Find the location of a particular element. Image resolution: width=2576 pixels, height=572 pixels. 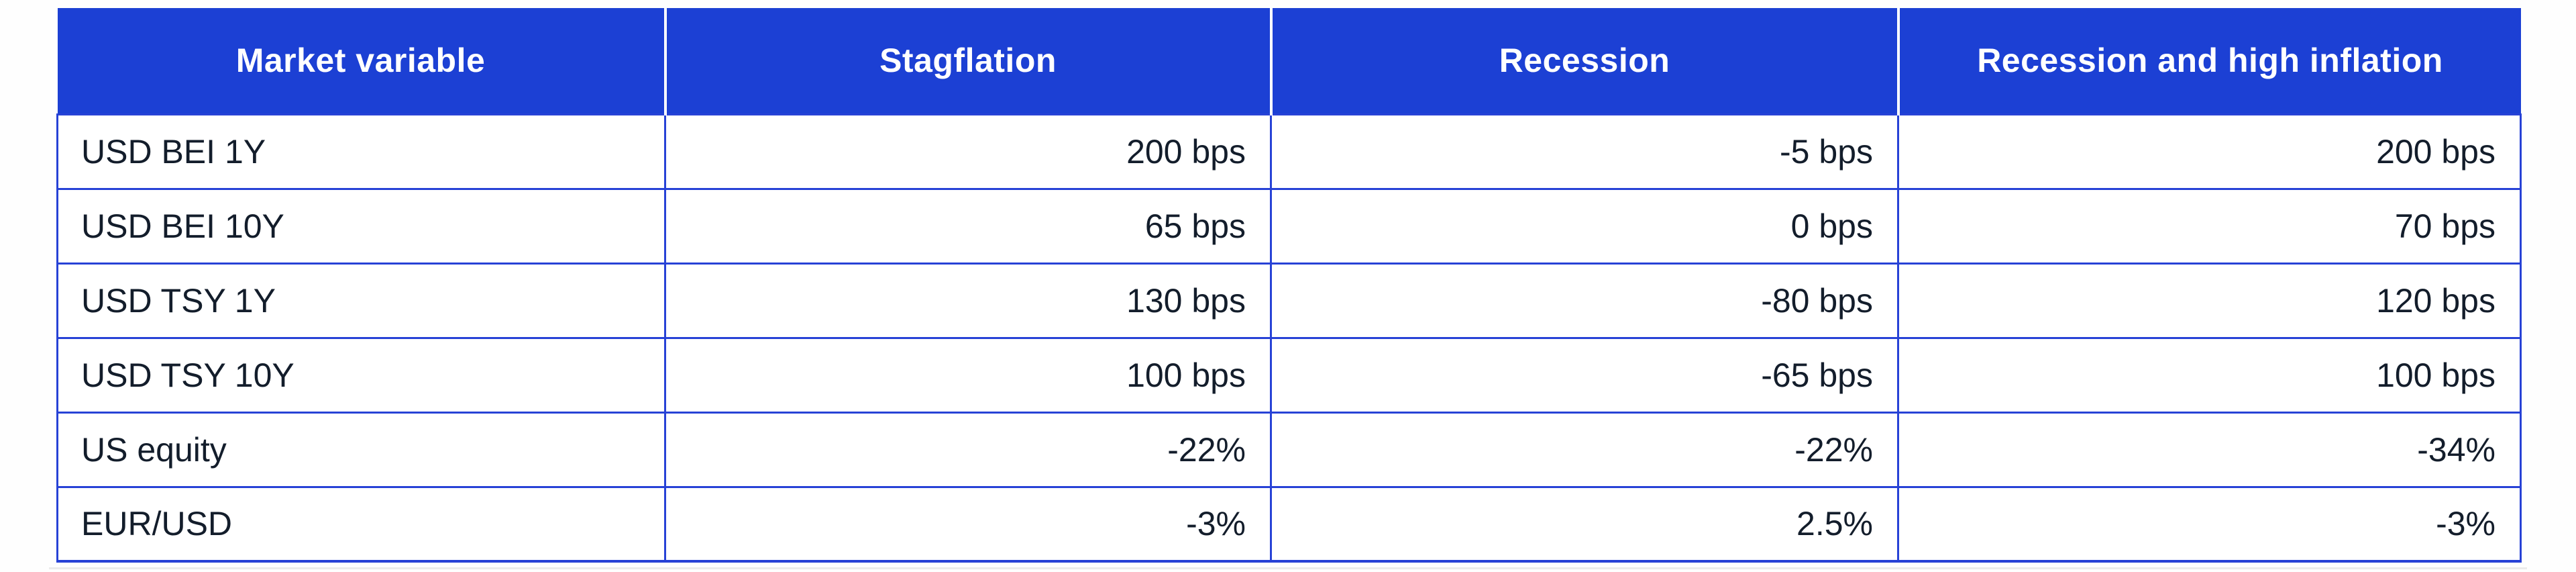

table-row-usd-bei-1y: USD BEI 1Y 200 bps -5 bps 200 bps is located at coordinates (1289, 152).